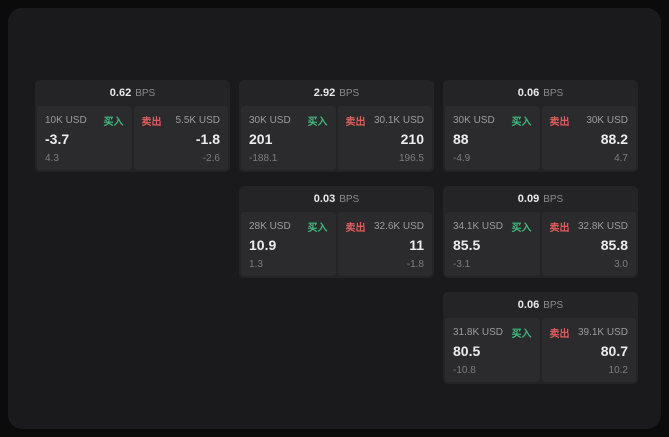  I want to click on bps-value: 0.62, so click(120, 93).